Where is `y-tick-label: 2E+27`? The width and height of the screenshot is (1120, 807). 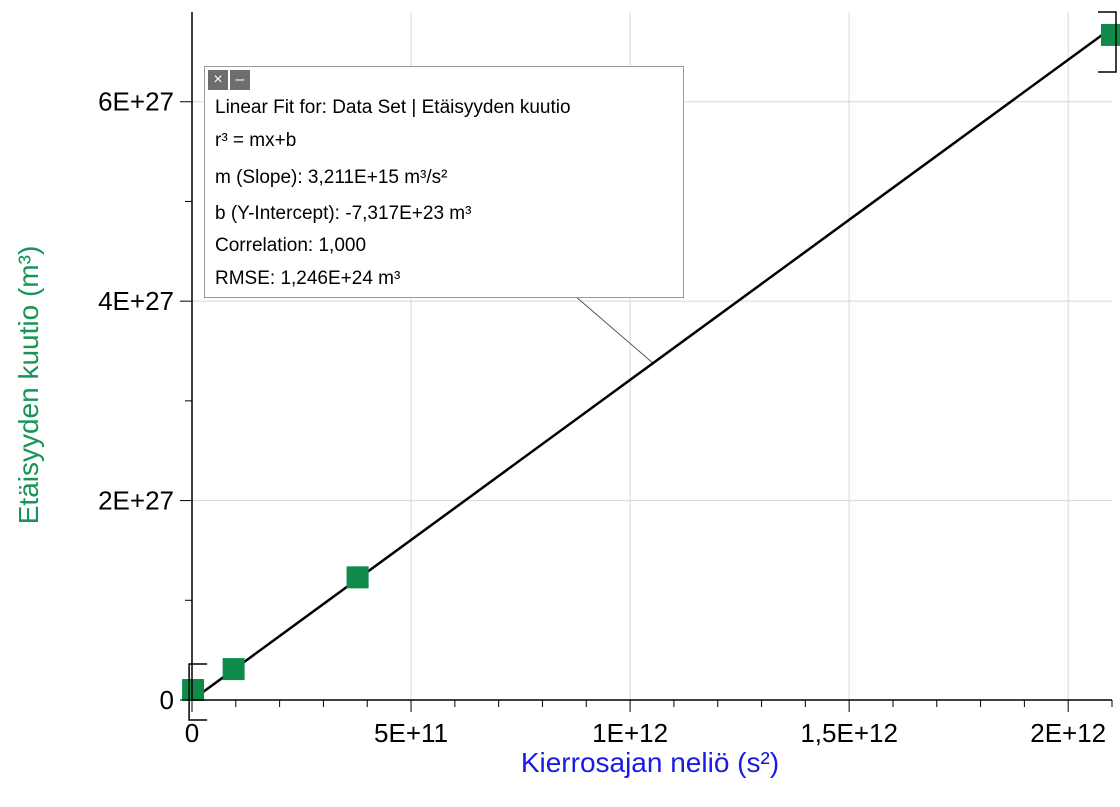
y-tick-label: 2E+27 is located at coordinates (136, 501).